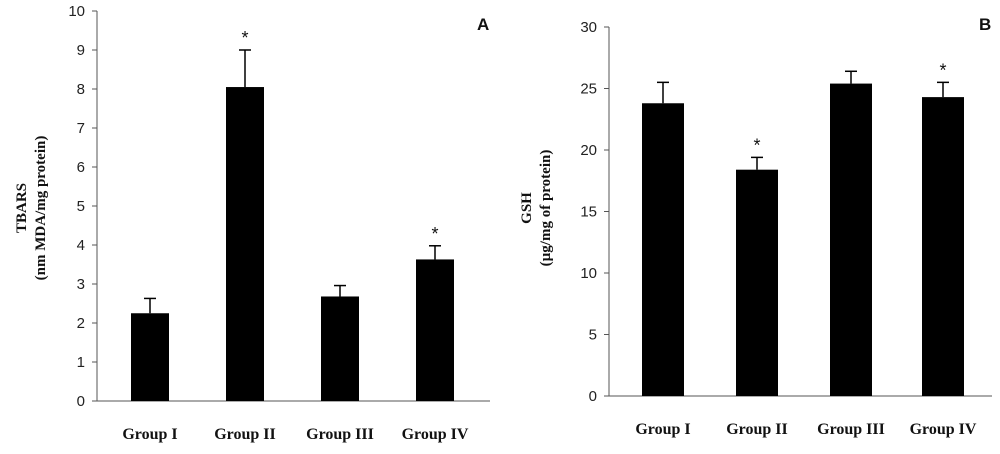 The width and height of the screenshot is (1000, 454). I want to click on y-tick-label: 30, so click(588, 27).